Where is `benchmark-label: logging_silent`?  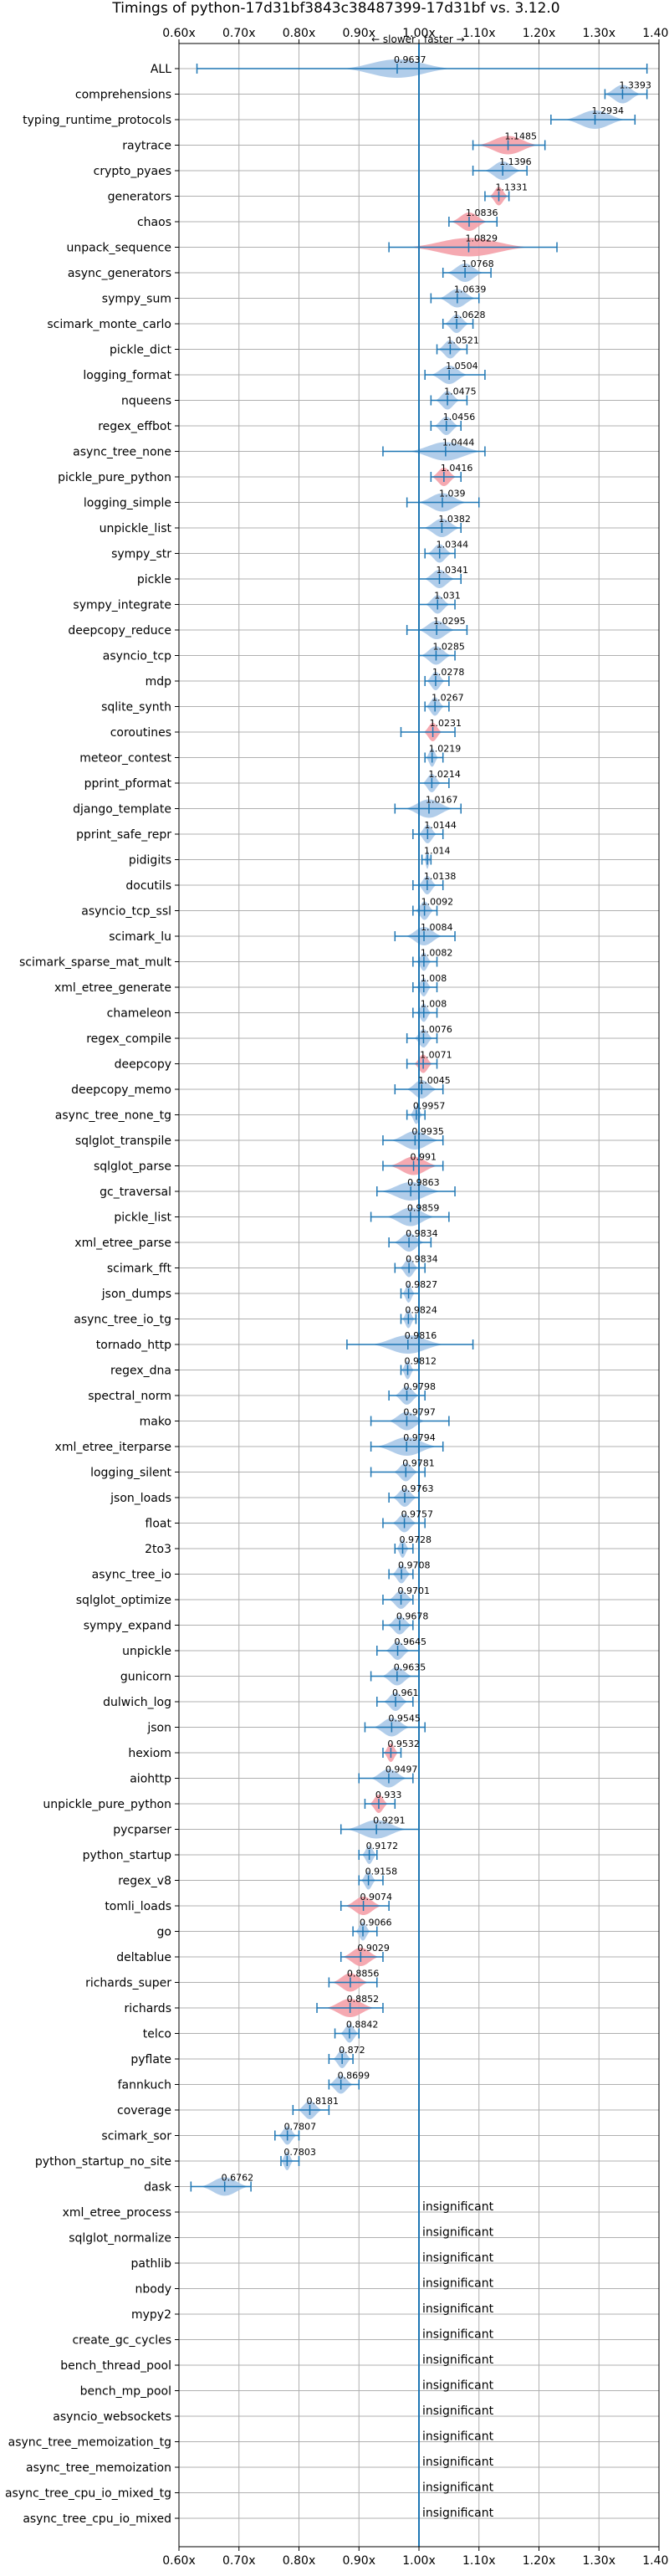 benchmark-label: logging_silent is located at coordinates (130, 1474).